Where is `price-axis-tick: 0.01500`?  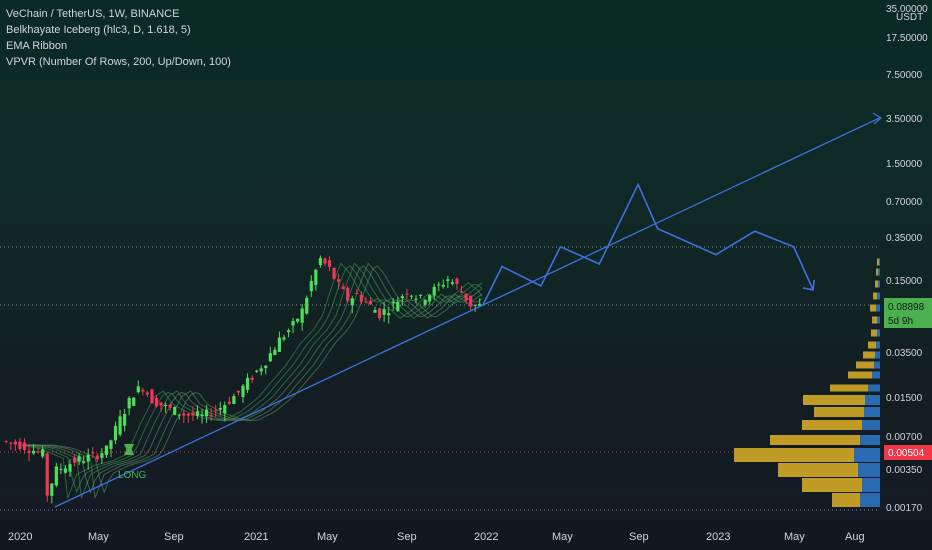
price-axis-tick: 0.01500 is located at coordinates (904, 398).